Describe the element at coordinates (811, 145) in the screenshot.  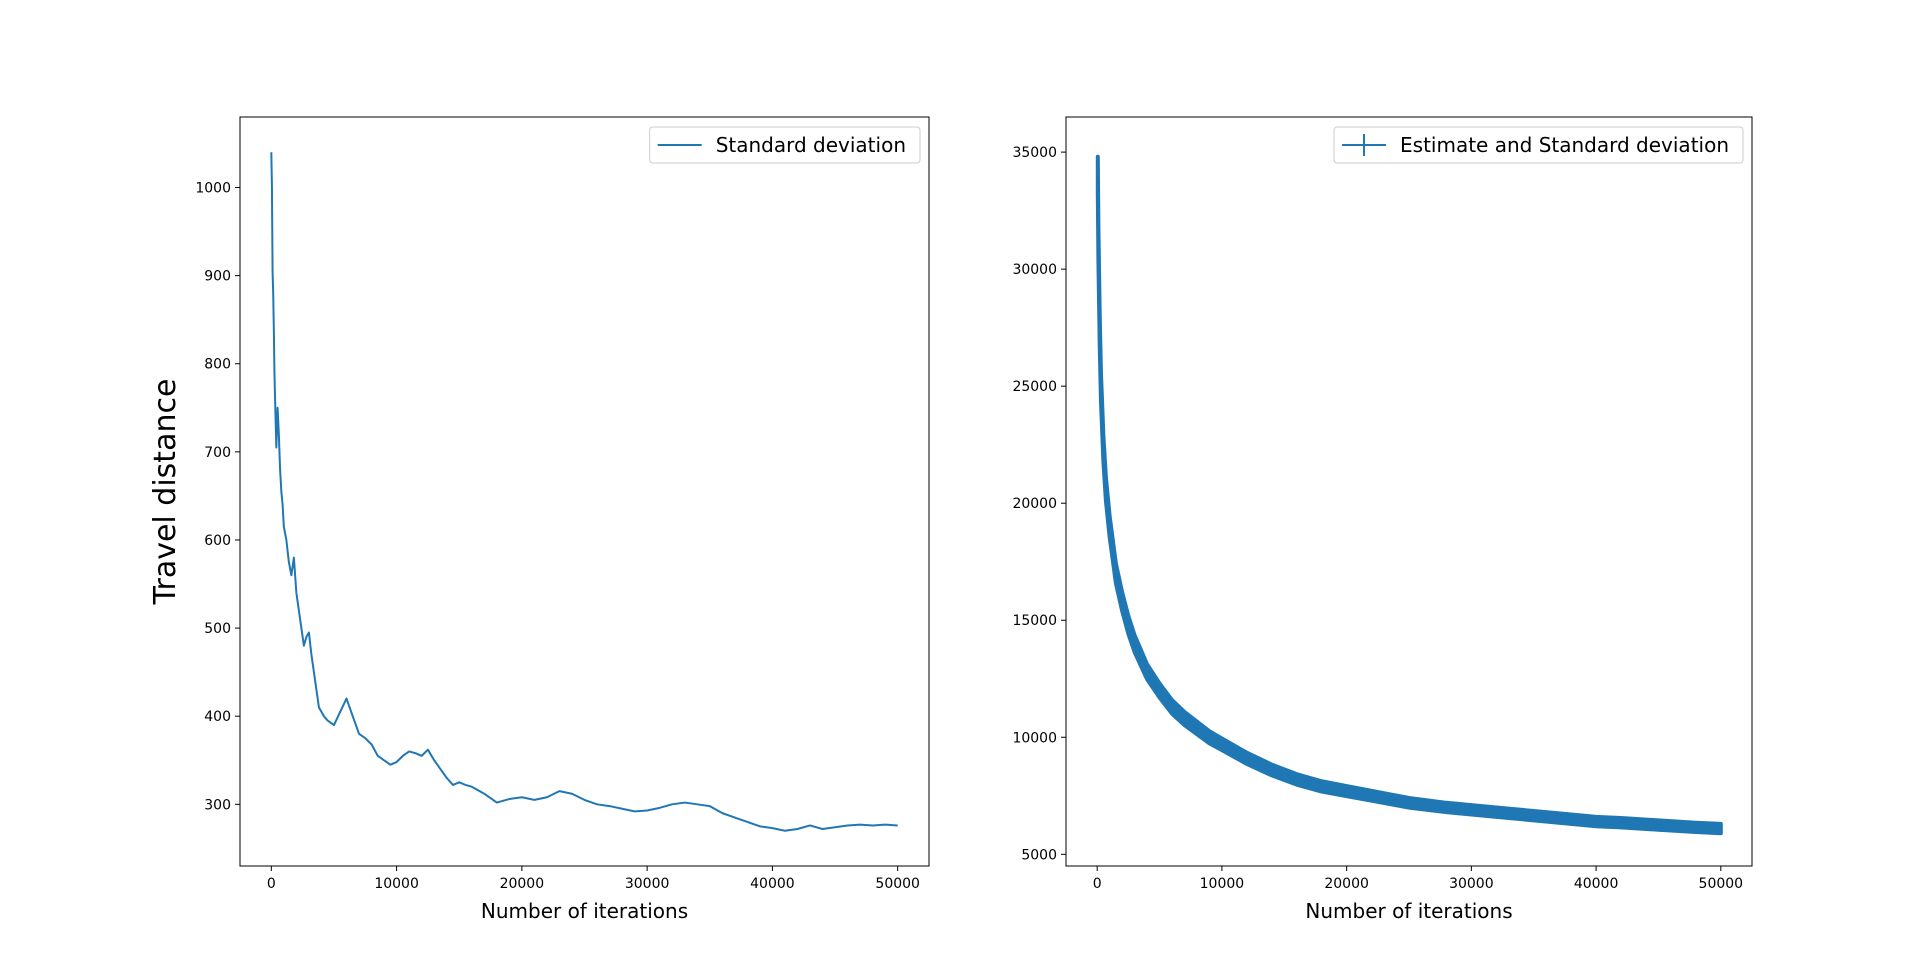
I see `chart0-legend-label: Standard deviation` at that location.